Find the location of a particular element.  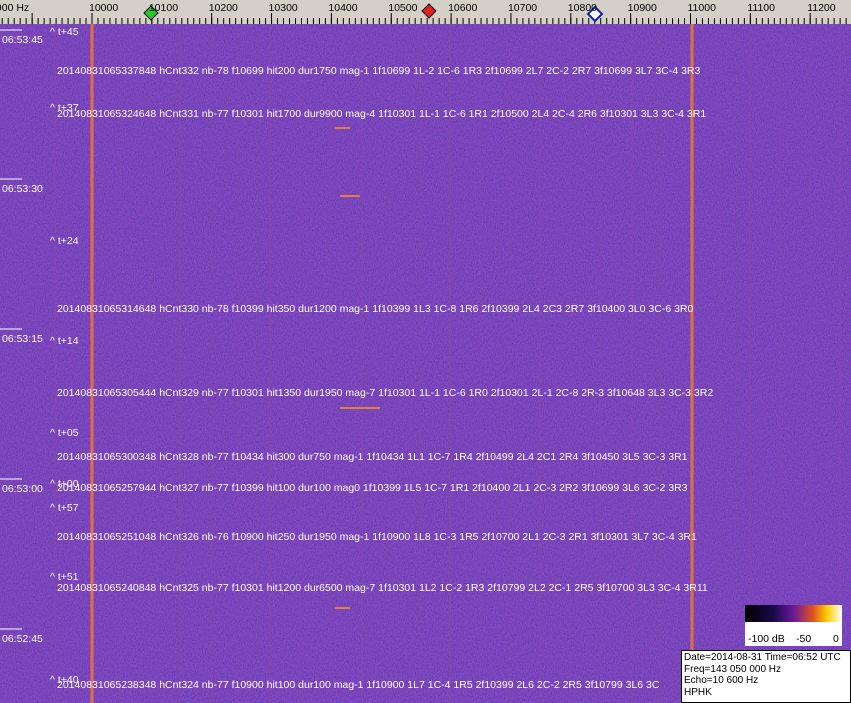

freq-label: 10100 is located at coordinates (163, 8).